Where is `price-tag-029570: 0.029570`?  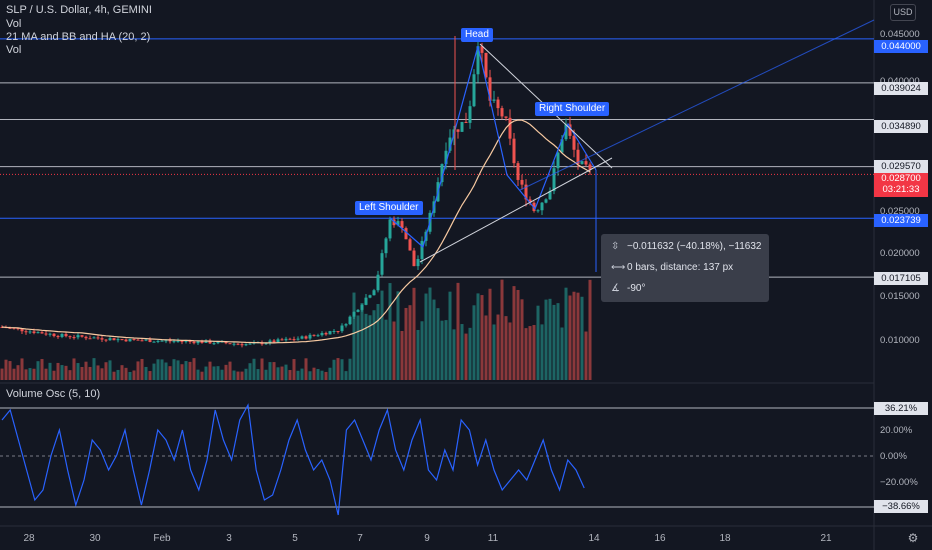
price-tag-029570: 0.029570 is located at coordinates (901, 166).